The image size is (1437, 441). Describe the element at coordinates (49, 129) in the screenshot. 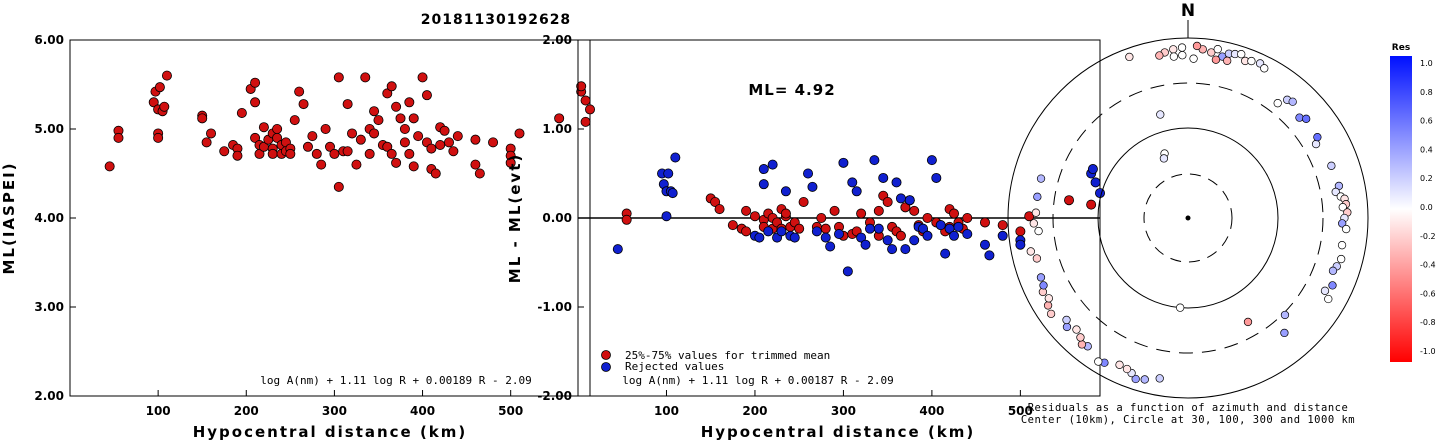

I see `y-tick-label: 5.00` at that location.